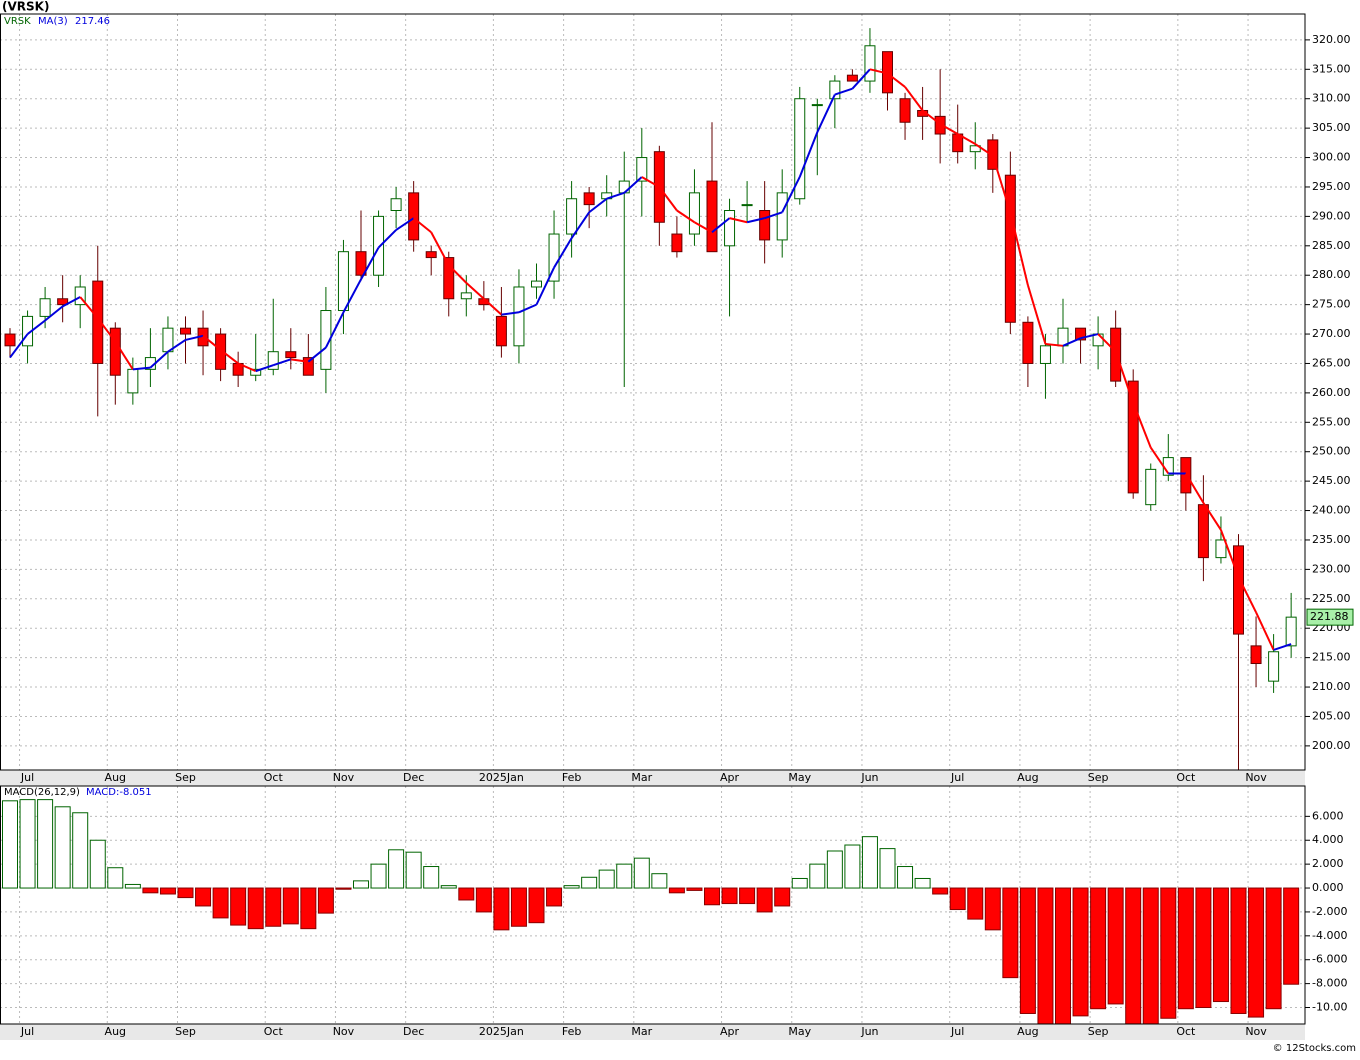 The height and width of the screenshot is (1060, 1360). What do you see at coordinates (1331, 686) in the screenshot?
I see `y-tick-label: 210.00` at bounding box center [1331, 686].